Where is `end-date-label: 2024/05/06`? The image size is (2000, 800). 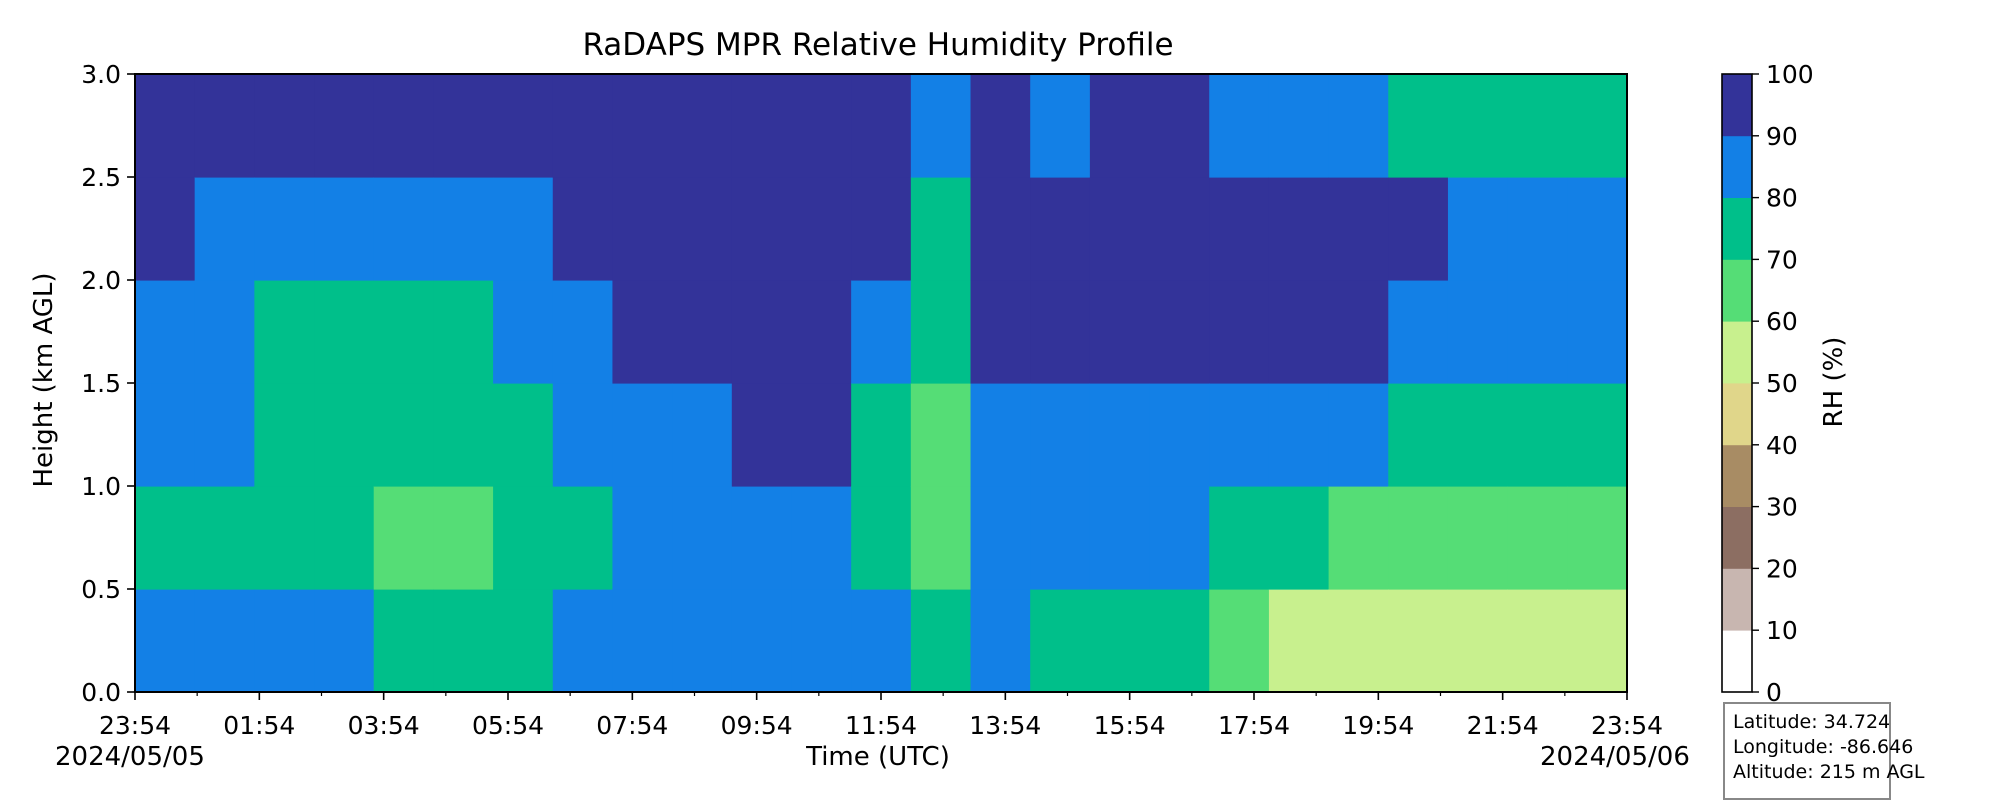
end-date-label: 2024/05/06 is located at coordinates (1615, 757).